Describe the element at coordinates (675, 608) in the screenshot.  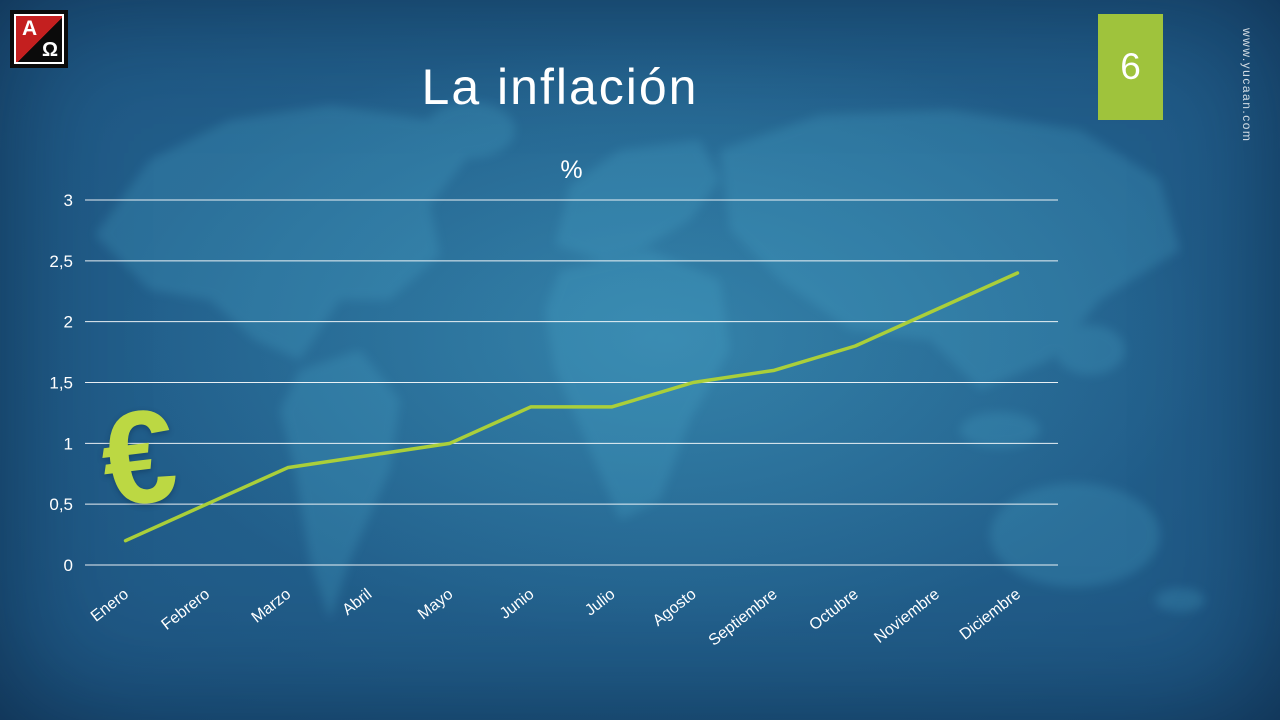
I see `x-axis-month-label: Agosto` at that location.